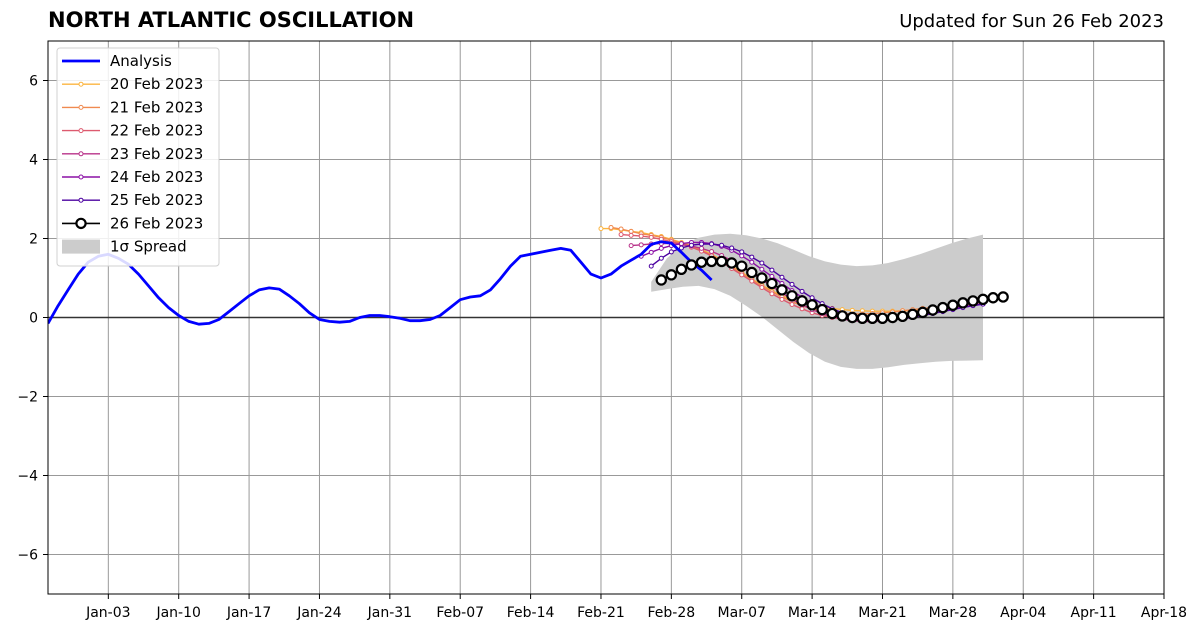 The image size is (1203, 633). I want to click on x-tick-label: Jan-31, so click(389, 613).